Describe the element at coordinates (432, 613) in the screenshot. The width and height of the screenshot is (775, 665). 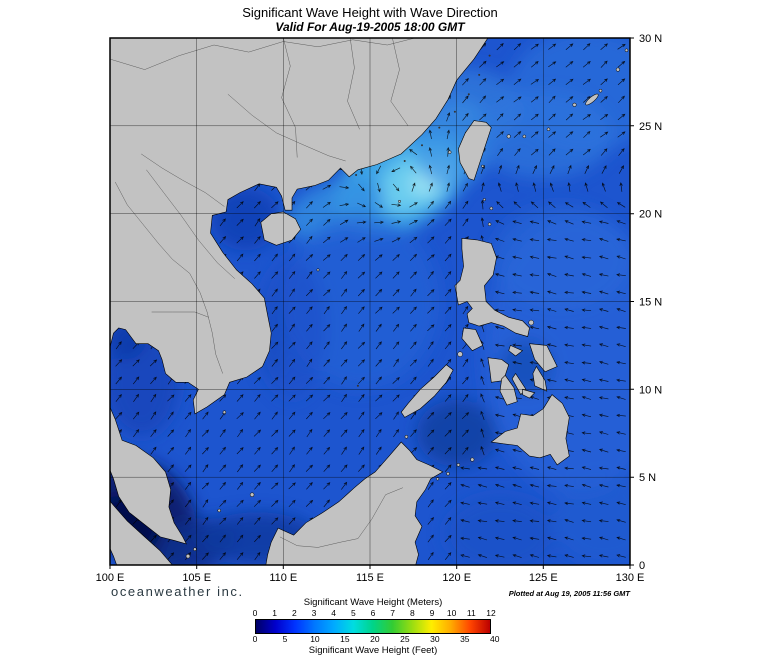
I see `meters-tick: 9` at that location.